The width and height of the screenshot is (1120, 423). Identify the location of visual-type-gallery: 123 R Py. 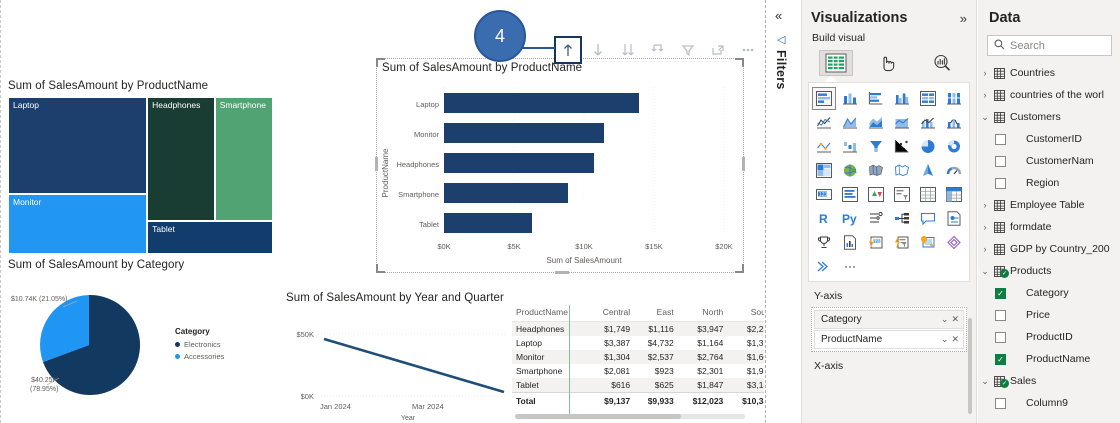
(889, 182).